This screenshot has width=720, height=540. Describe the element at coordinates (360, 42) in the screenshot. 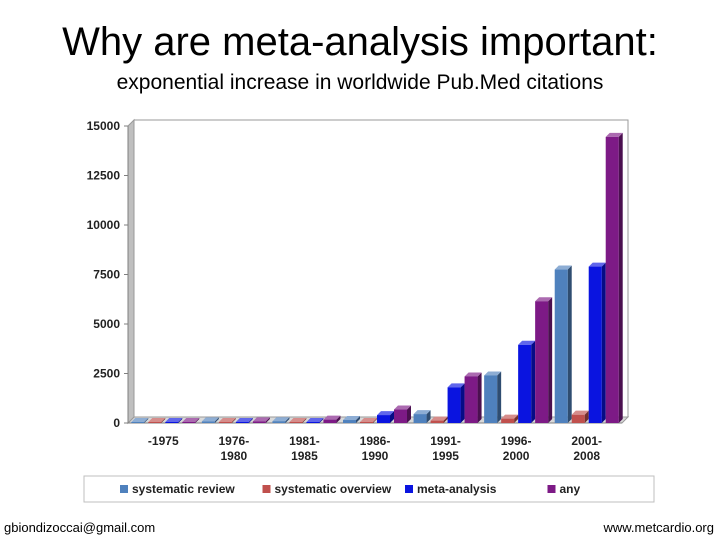

I see `slide-title: Why are meta-analysis important:` at that location.